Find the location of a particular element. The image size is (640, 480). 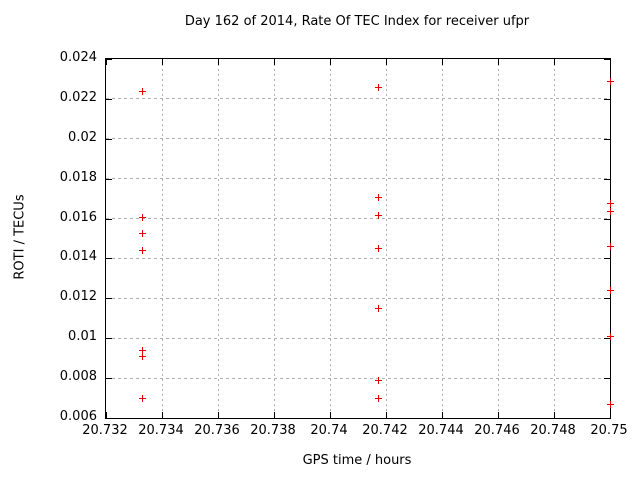

y-tick-label: 0.024 is located at coordinates (78, 57).